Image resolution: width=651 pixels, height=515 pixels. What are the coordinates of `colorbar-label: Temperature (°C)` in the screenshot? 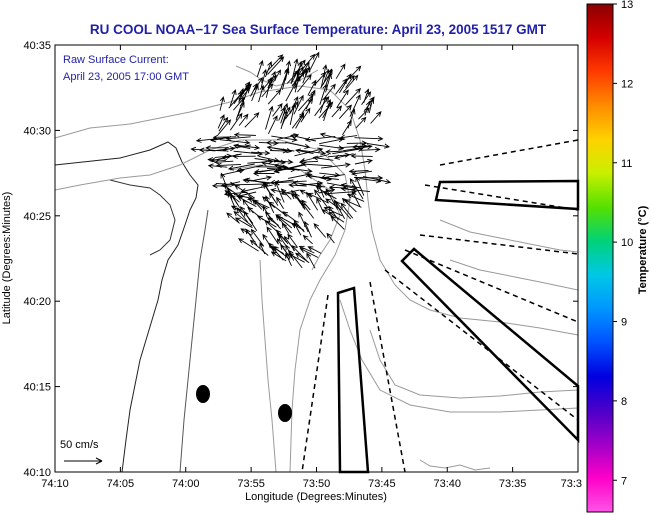 It's located at (643, 249).